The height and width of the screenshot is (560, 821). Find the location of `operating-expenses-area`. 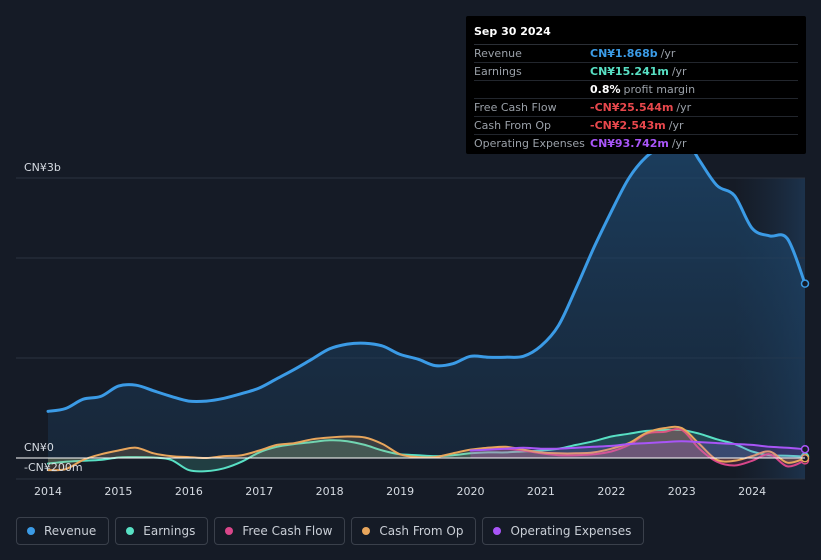

operating-expenses-area is located at coordinates (637, 449).